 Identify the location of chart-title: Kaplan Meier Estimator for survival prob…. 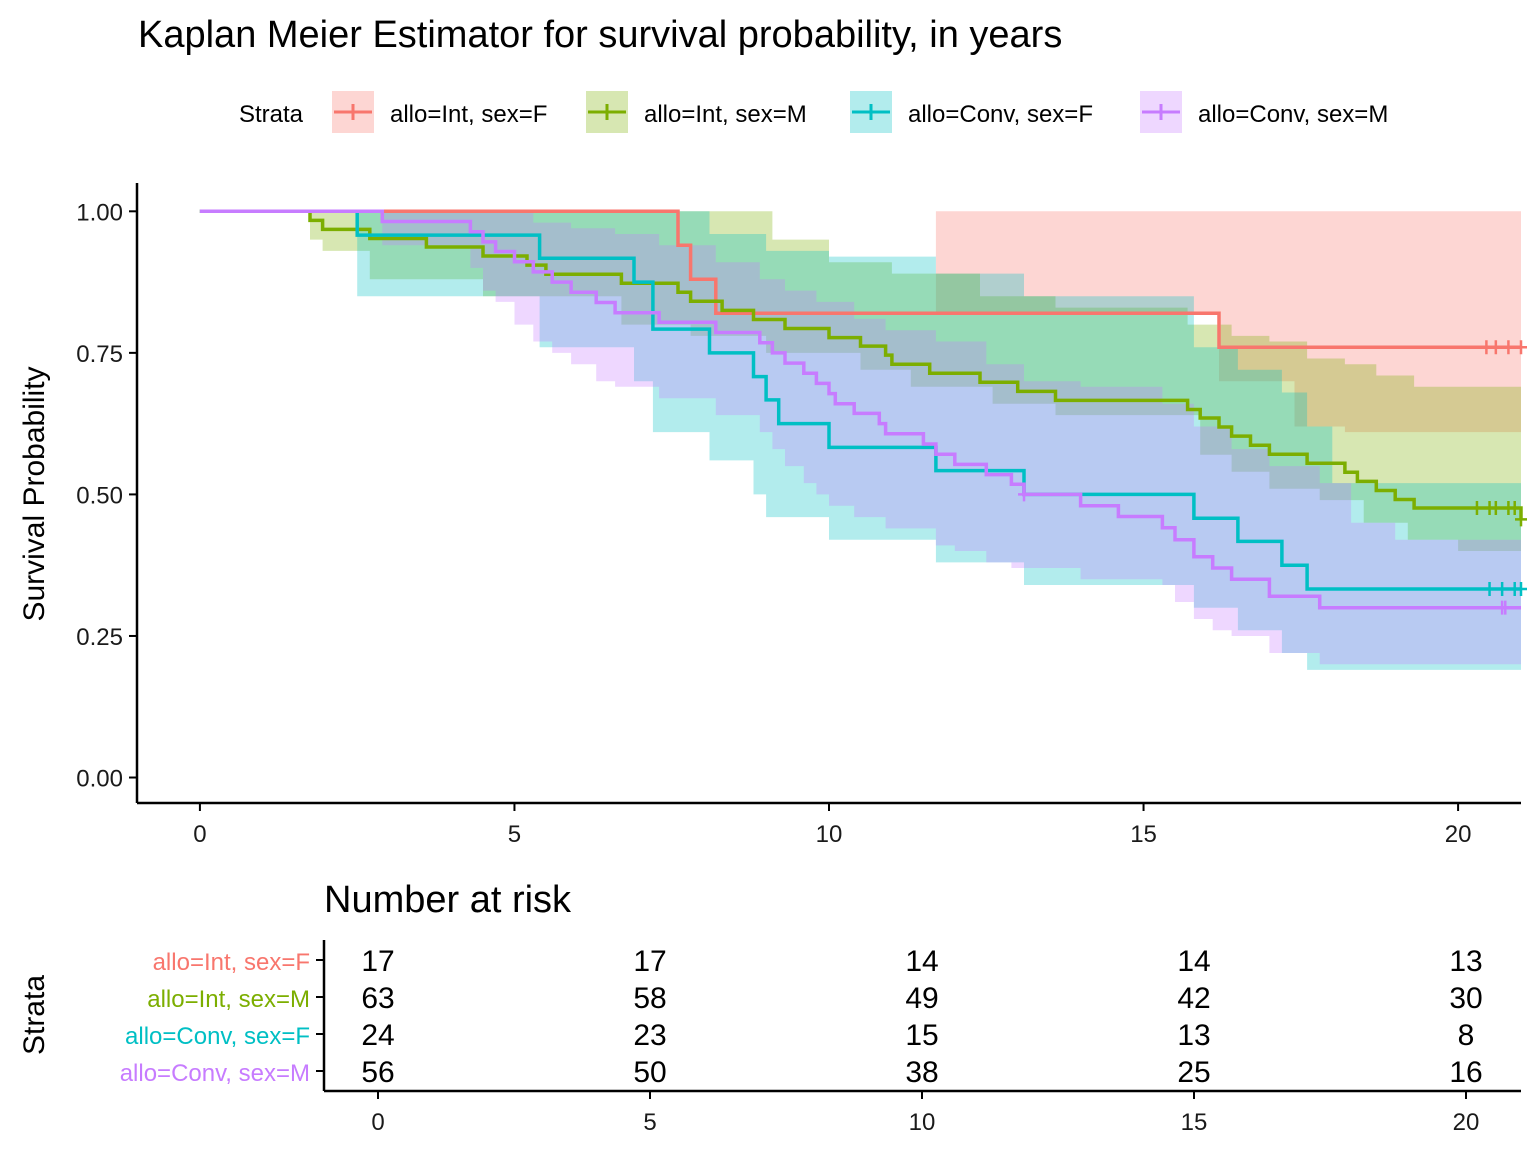
(600, 35).